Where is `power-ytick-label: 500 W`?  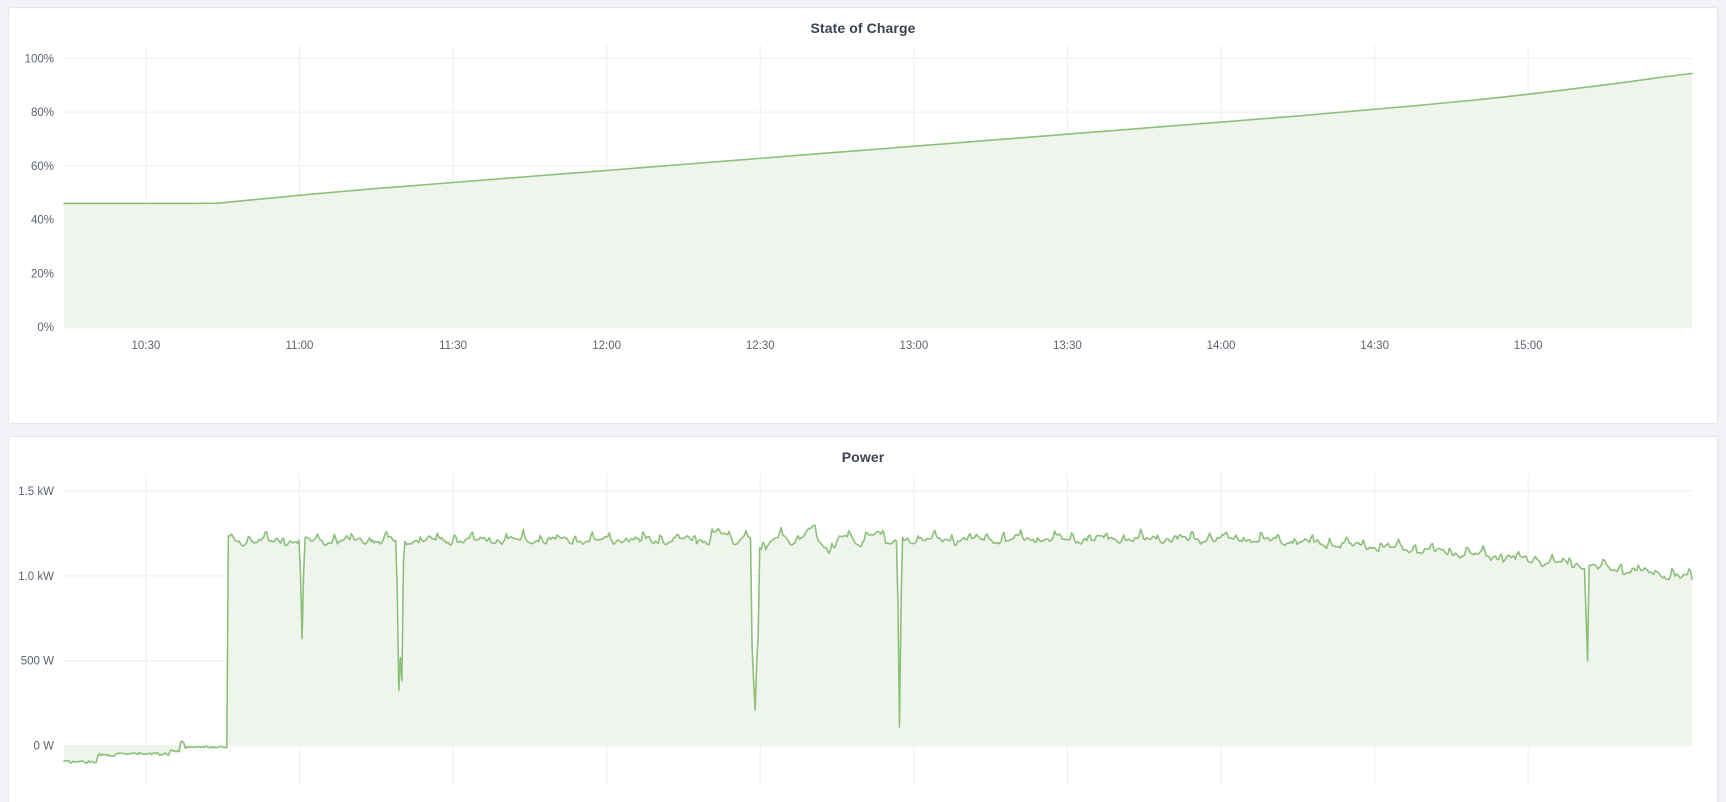 power-ytick-label: 500 W is located at coordinates (37, 662).